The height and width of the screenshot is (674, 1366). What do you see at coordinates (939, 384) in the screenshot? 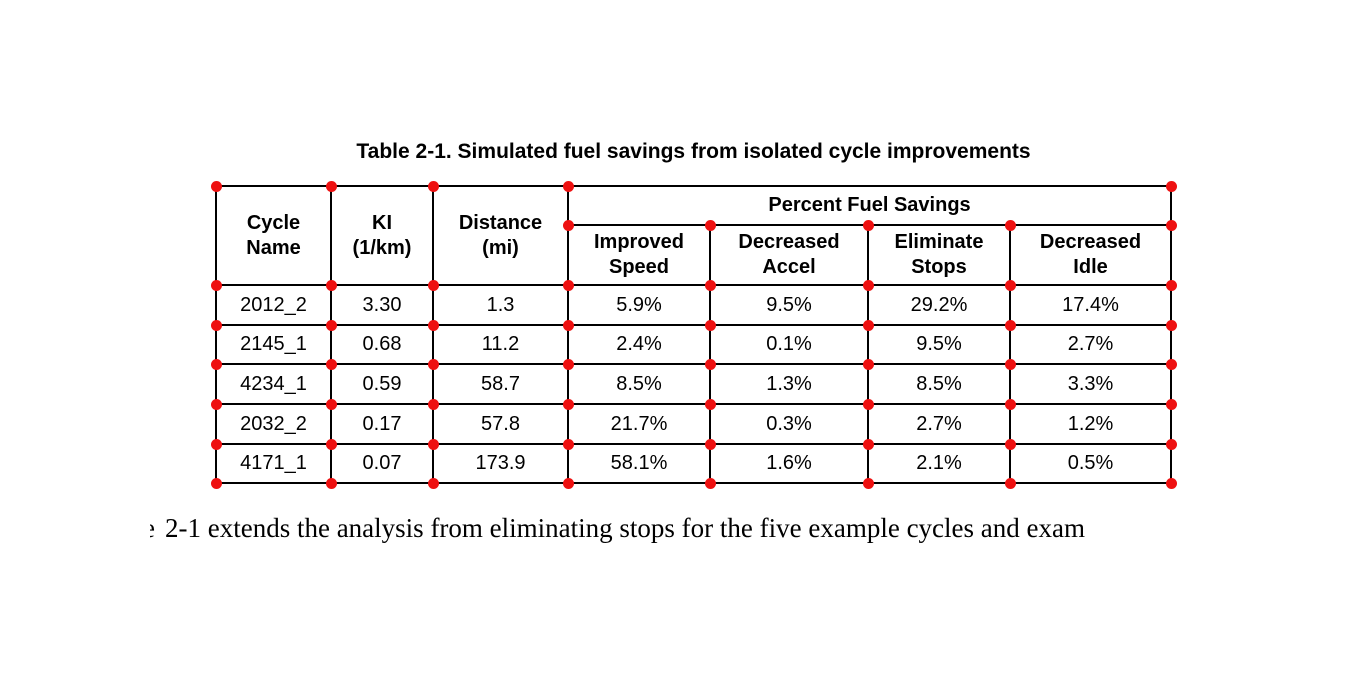
I see `cell-eliminate-stops: 8.5%` at bounding box center [939, 384].